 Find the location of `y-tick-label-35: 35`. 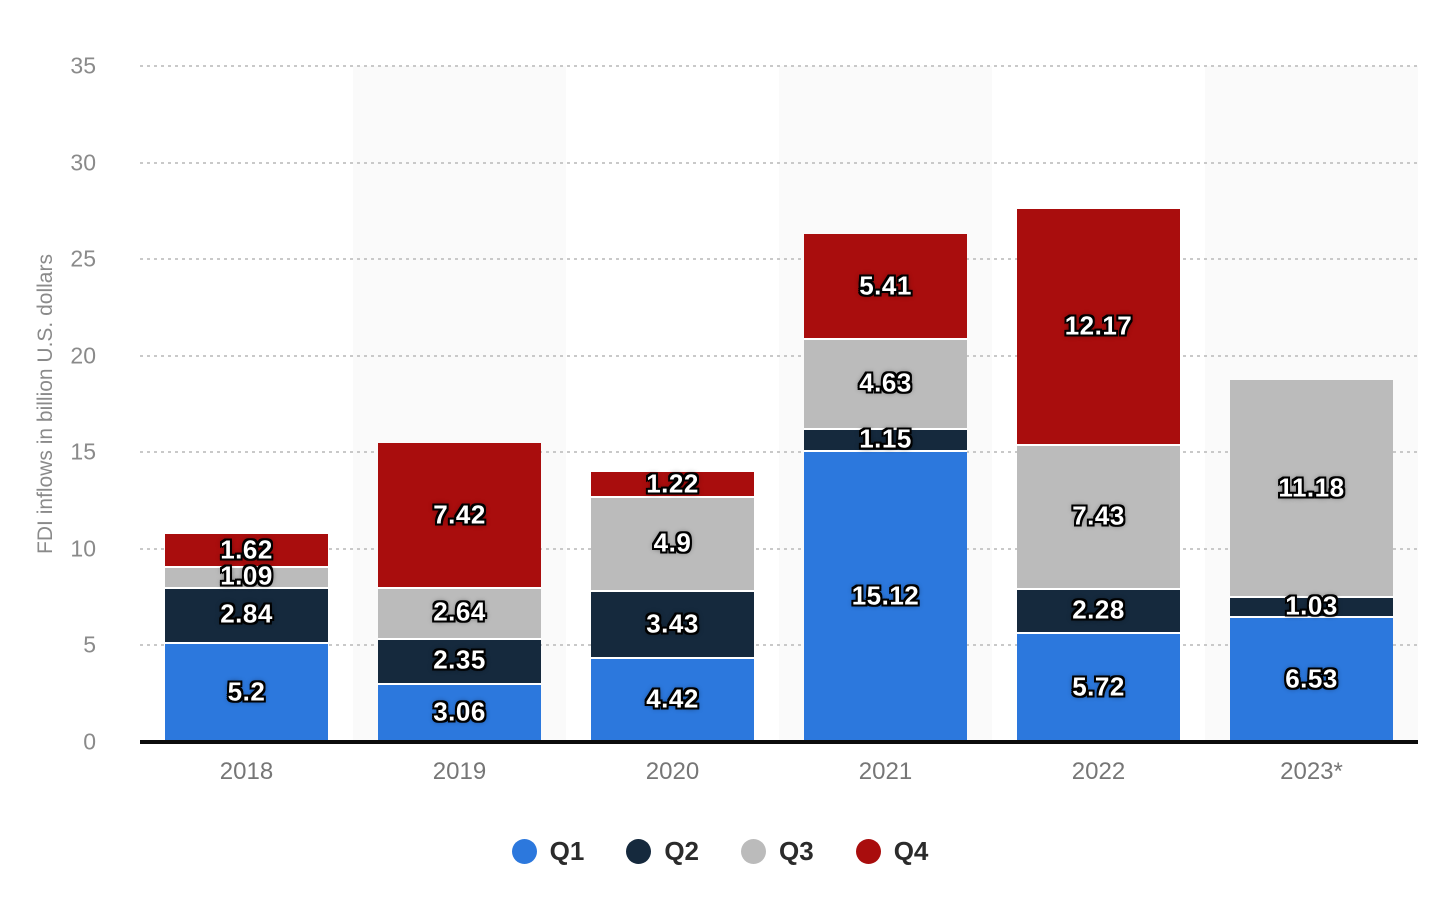

y-tick-label-35: 35 is located at coordinates (83, 65).